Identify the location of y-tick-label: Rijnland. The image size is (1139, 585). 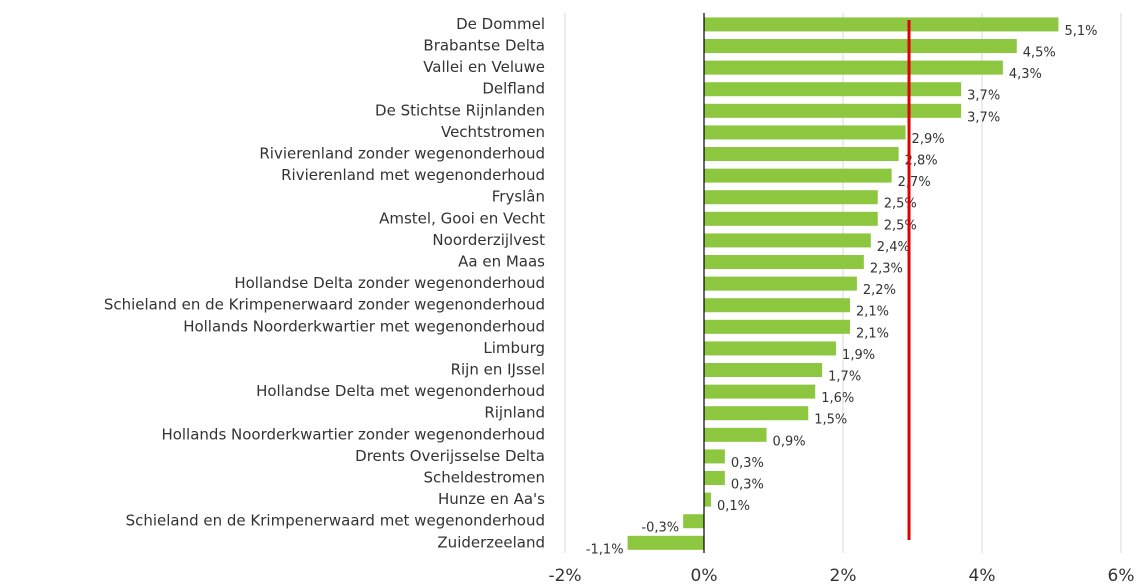
(514, 413).